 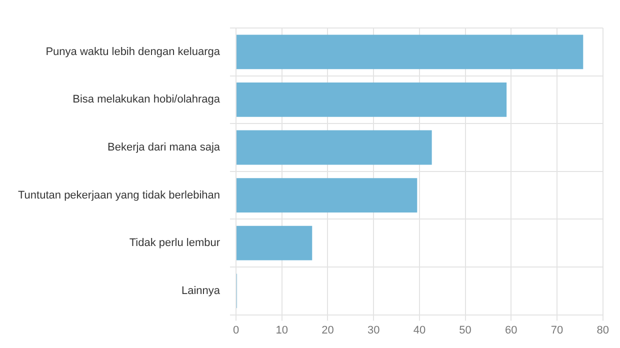 I want to click on y-tick-label: Tuntutan pekerjaan yang tidak berlebihan, so click(x=119, y=195).